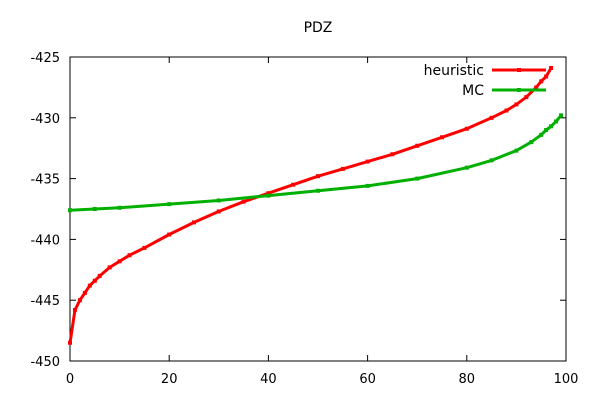 The width and height of the screenshot is (600, 404). I want to click on chart-title: PDZ, so click(318, 28).